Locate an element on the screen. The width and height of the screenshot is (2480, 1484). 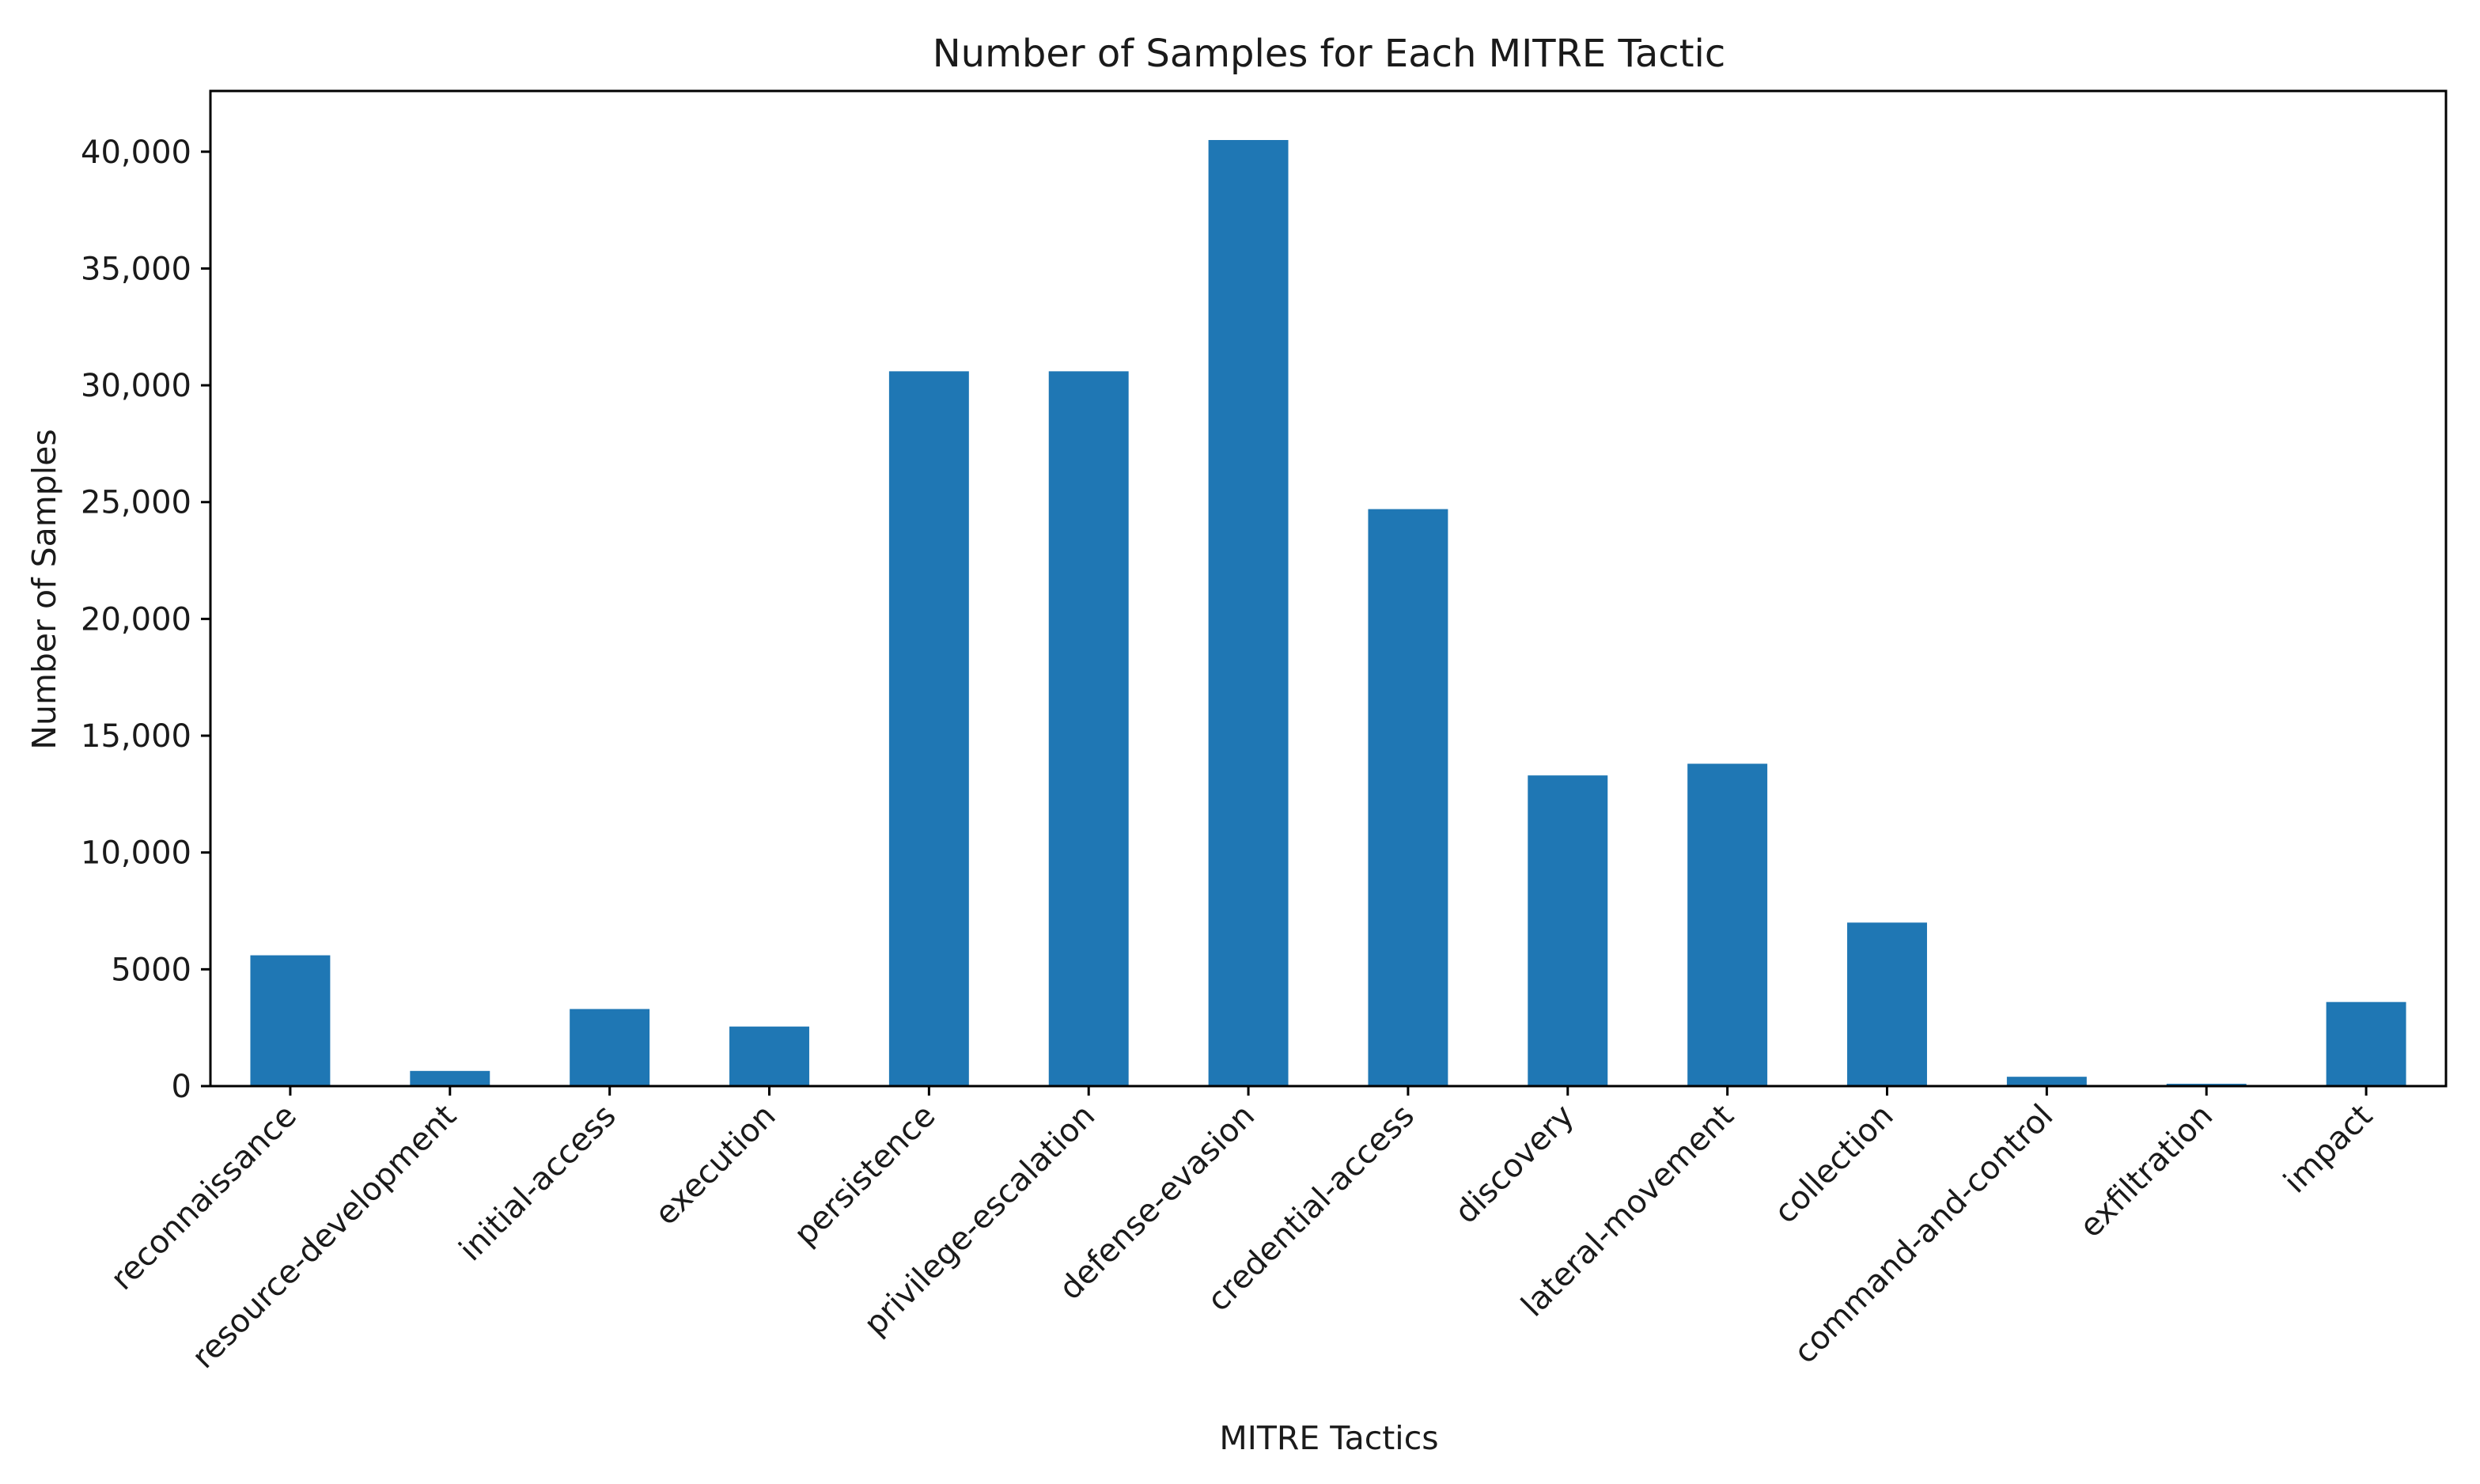
x-tick-label: collection is located at coordinates (1833, 1164).